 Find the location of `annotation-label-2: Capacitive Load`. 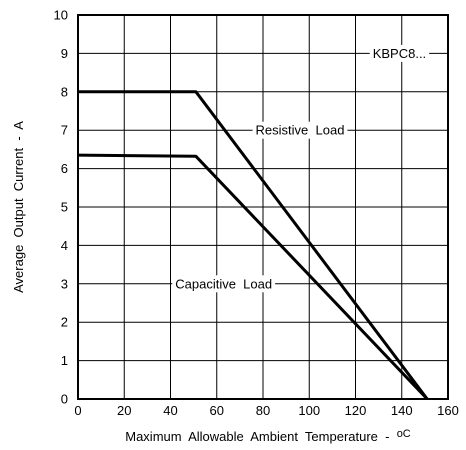

annotation-label-2: Capacitive Load is located at coordinates (223, 283).